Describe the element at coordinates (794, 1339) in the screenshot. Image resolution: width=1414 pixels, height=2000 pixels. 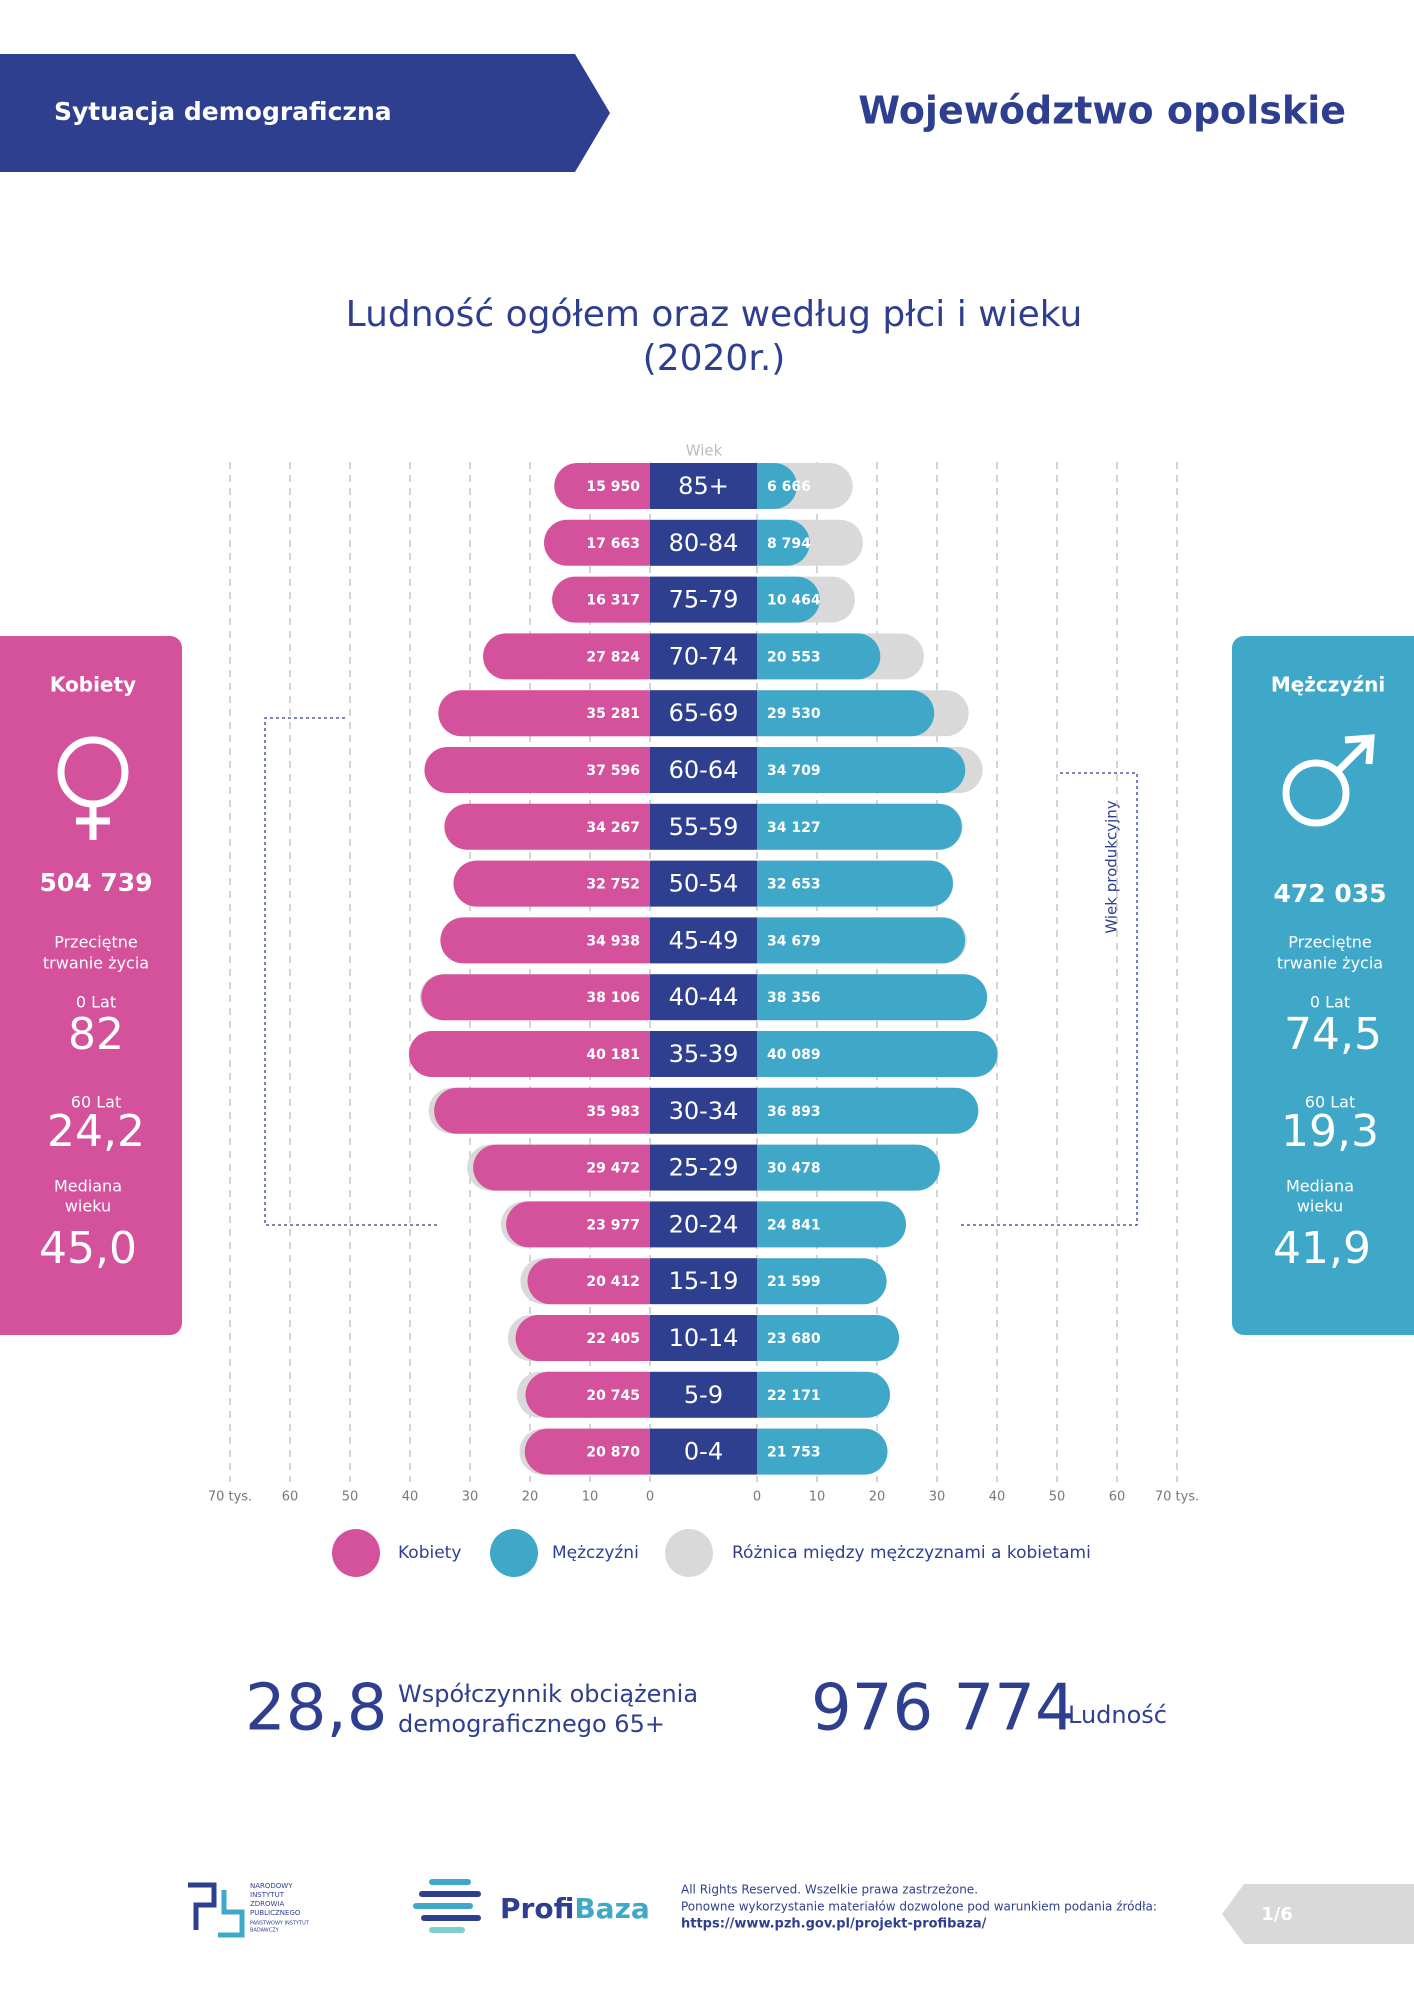
I see `value-label: 23 680` at that location.